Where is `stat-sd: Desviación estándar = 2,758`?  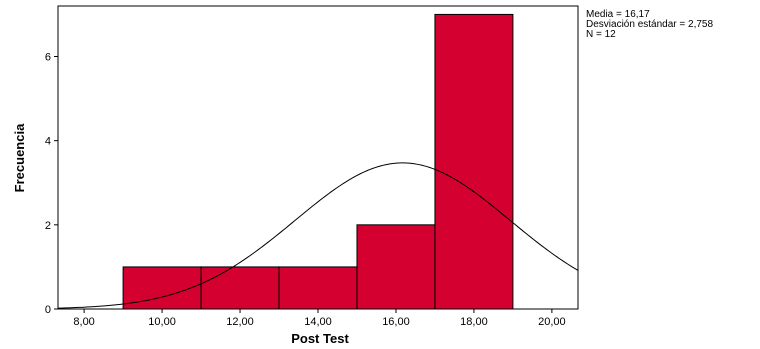
stat-sd: Desviación estándar = 2,758 is located at coordinates (650, 24).